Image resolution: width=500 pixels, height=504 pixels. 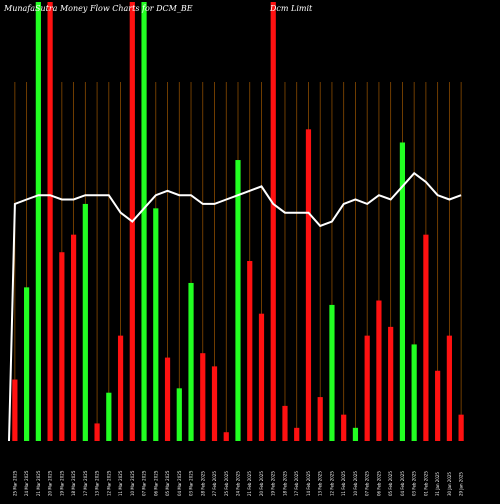 I want to click on chart-title: MunafaSutra Money Flow Charts for DCM_BE, so click(x=98, y=8).